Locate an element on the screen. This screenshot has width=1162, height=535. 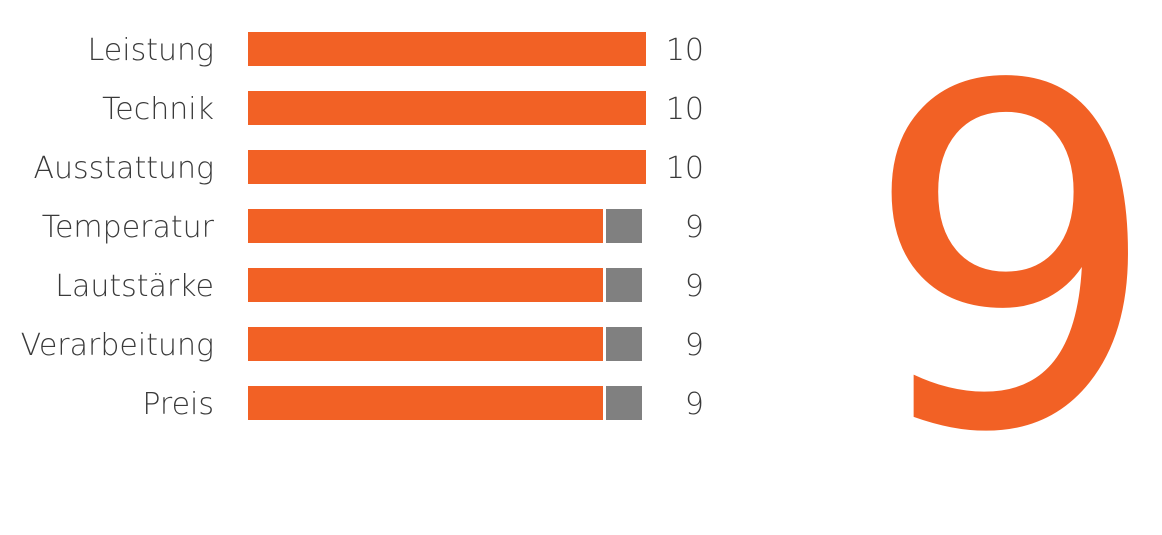
category-label: Technik is located at coordinates (158, 109).